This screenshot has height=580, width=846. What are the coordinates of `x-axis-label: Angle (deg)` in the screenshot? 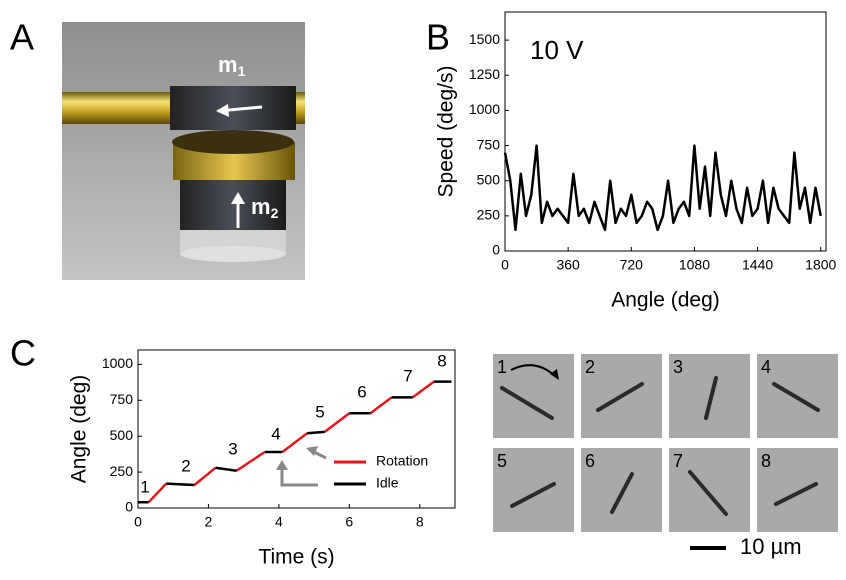 It's located at (665, 300).